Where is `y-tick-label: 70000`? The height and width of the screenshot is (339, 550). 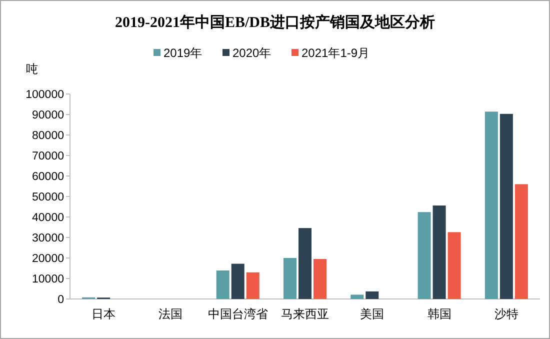
y-tick-label: 70000 is located at coordinates (48, 156).